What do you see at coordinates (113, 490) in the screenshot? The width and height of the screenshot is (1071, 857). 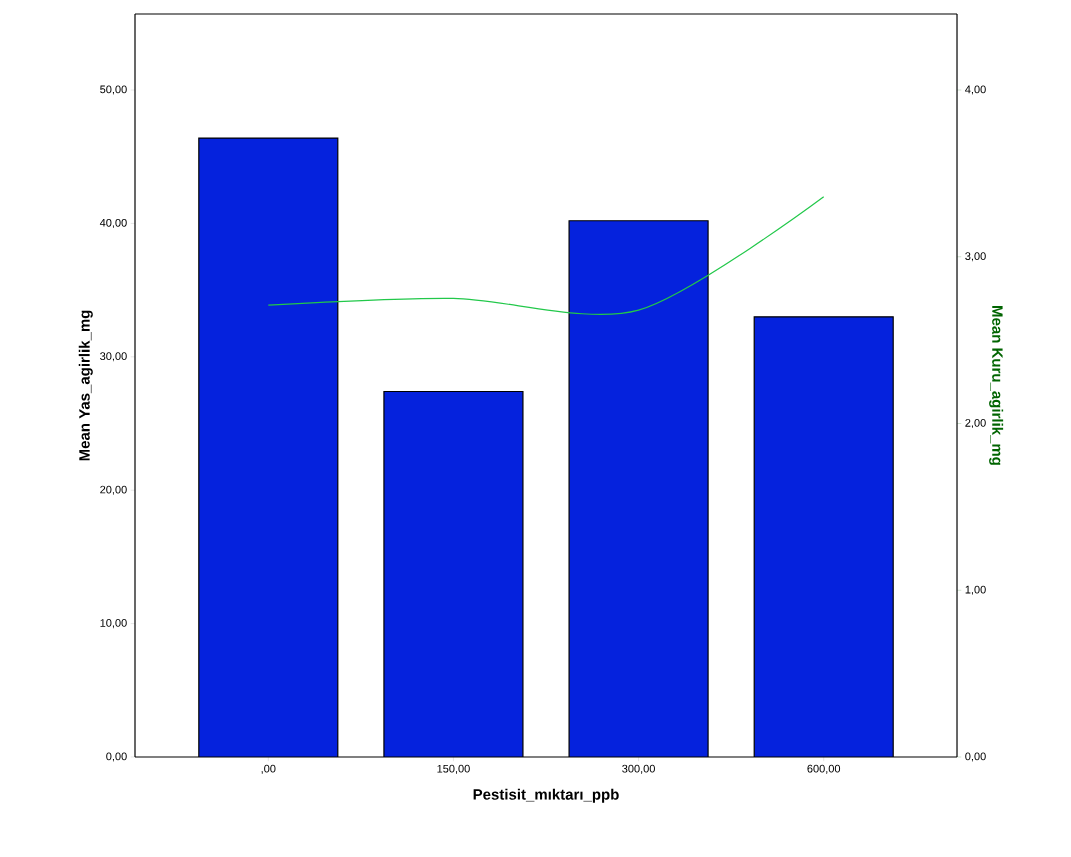 I see `y-tick-label: 20,00` at bounding box center [113, 490].